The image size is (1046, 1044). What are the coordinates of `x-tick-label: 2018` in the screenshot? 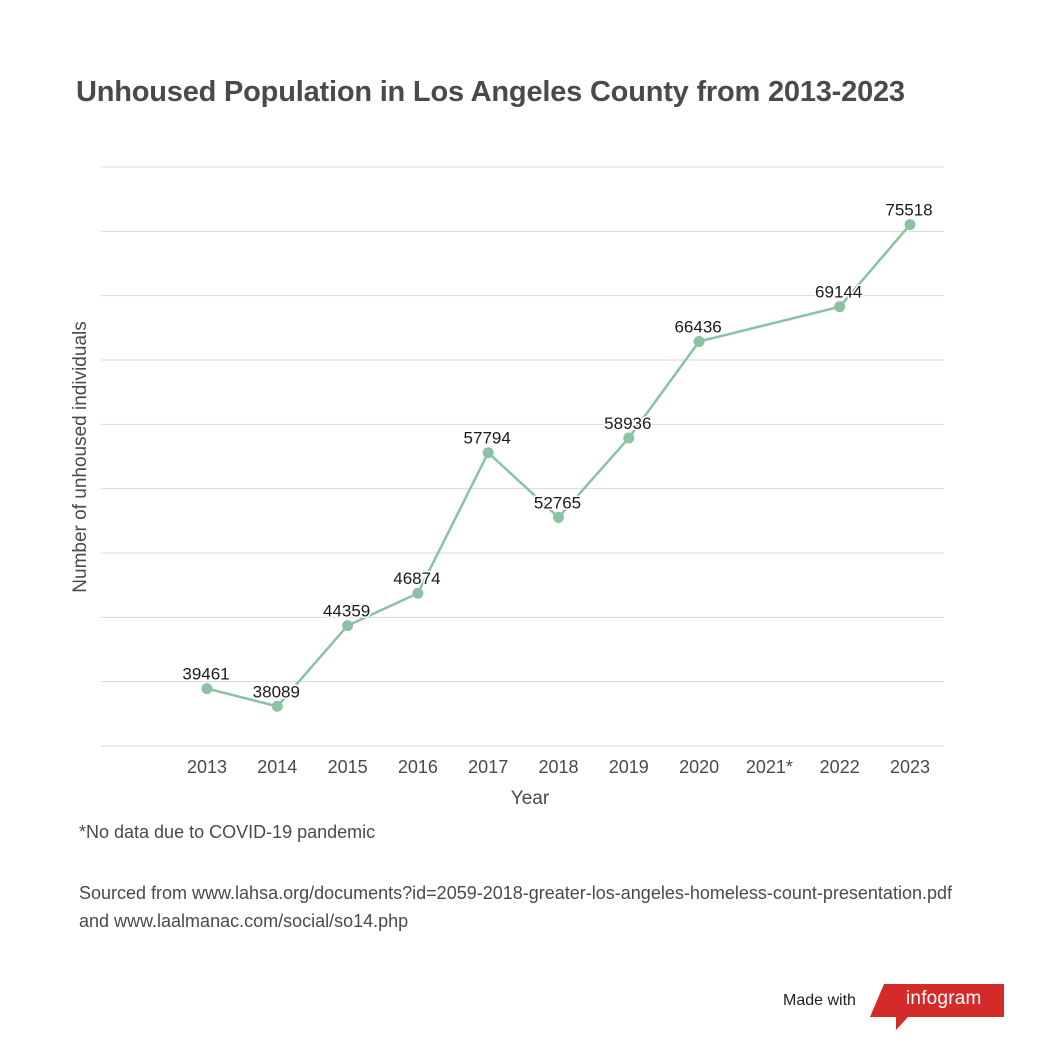 It's located at (558, 767).